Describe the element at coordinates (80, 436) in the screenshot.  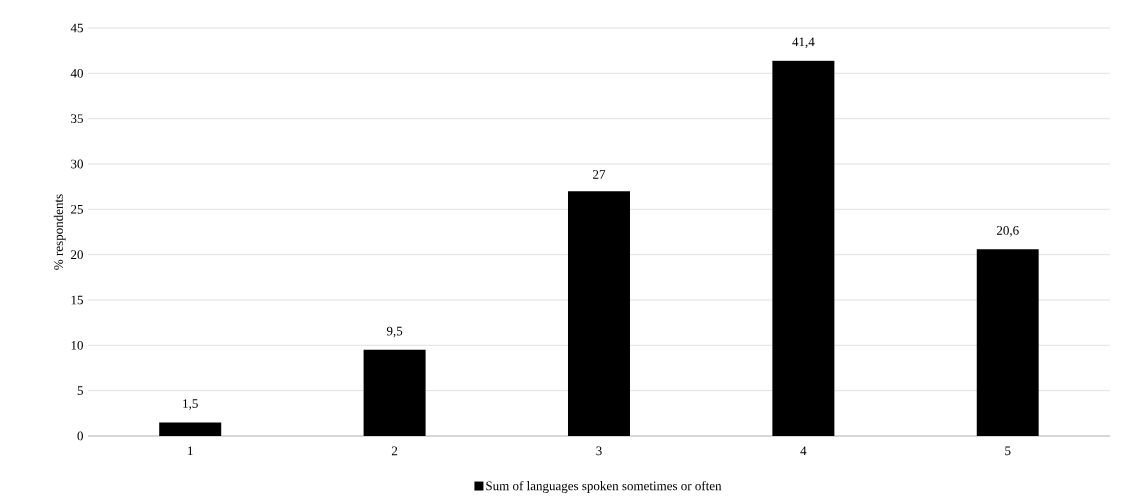
I see `y-tick-label: 0` at that location.